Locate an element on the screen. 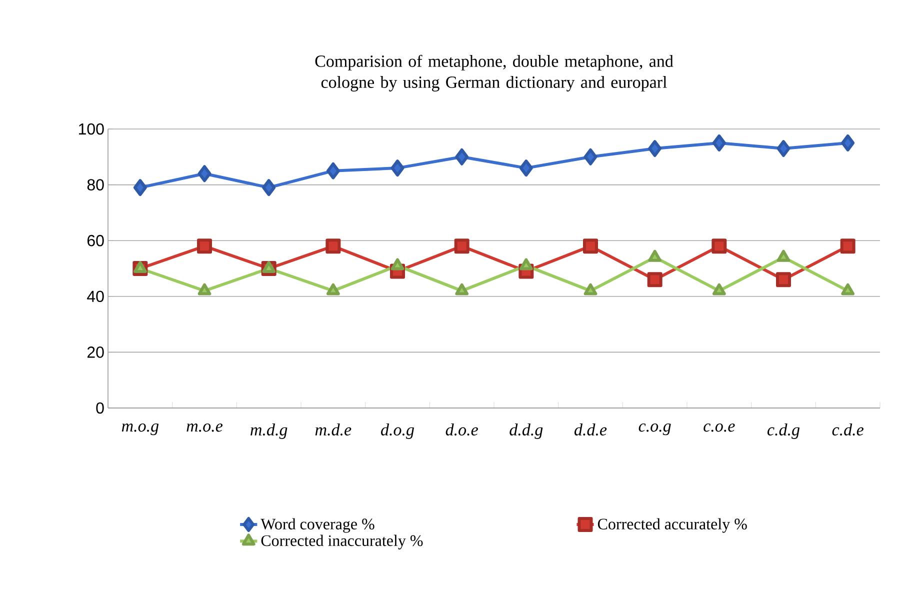 This screenshot has width=898, height=592. y-tick-label: 40 is located at coordinates (95, 296).